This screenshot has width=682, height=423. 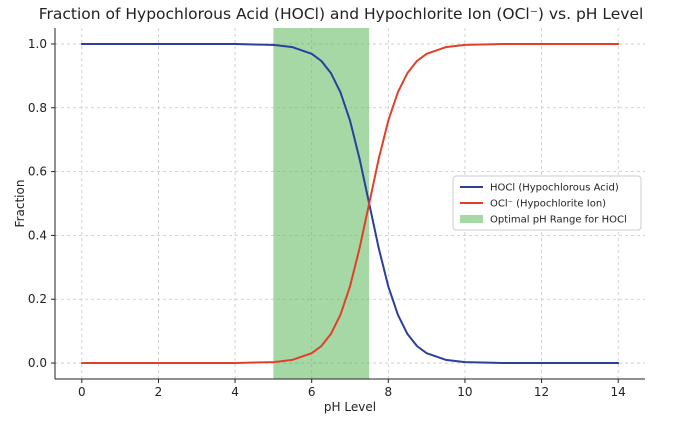 I want to click on x-tick-label: 12, so click(x=541, y=392).